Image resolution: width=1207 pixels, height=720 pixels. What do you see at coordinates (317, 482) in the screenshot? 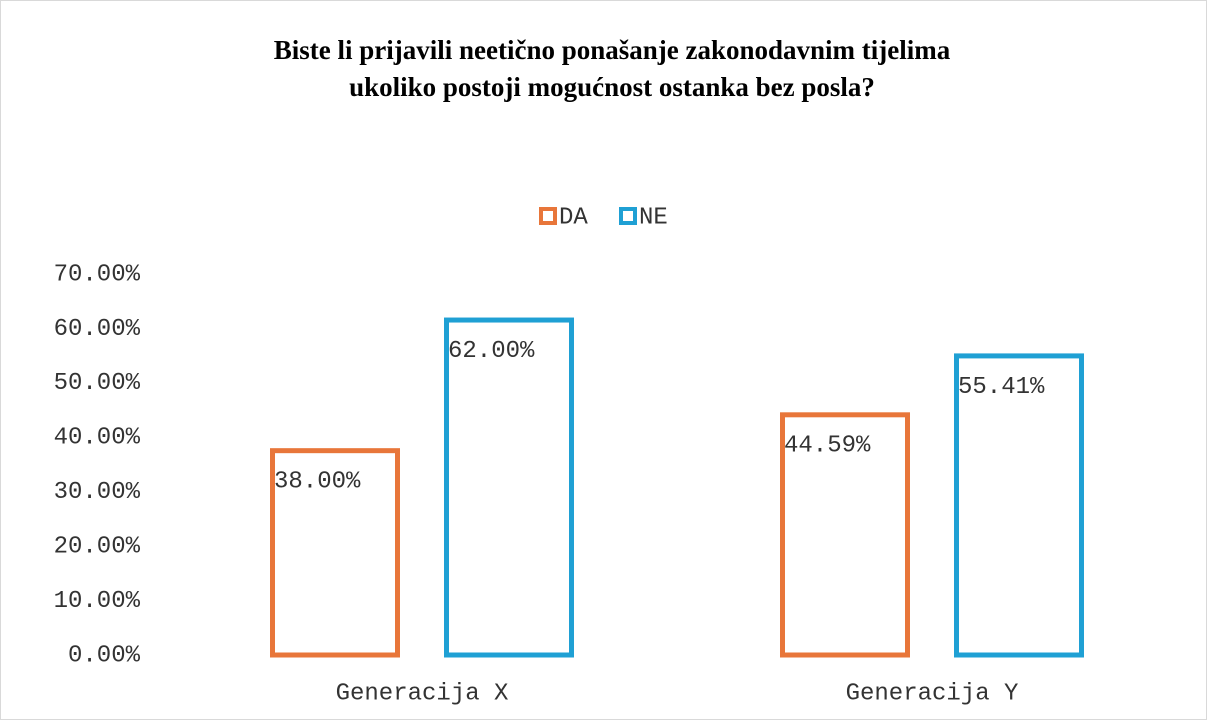
I see `data-label: 38.00%` at bounding box center [317, 482].